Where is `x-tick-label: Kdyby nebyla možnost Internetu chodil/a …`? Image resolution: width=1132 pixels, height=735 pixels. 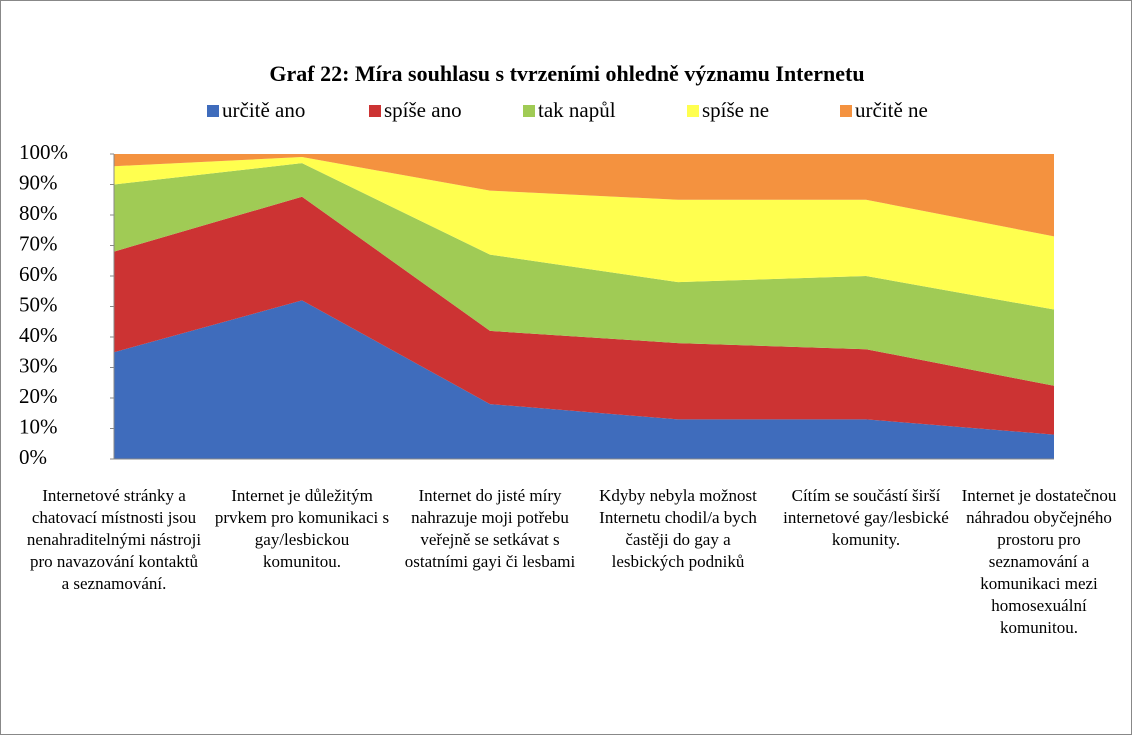 x-tick-label: Kdyby nebyla možnost Internetu chodil/a … is located at coordinates (678, 528).